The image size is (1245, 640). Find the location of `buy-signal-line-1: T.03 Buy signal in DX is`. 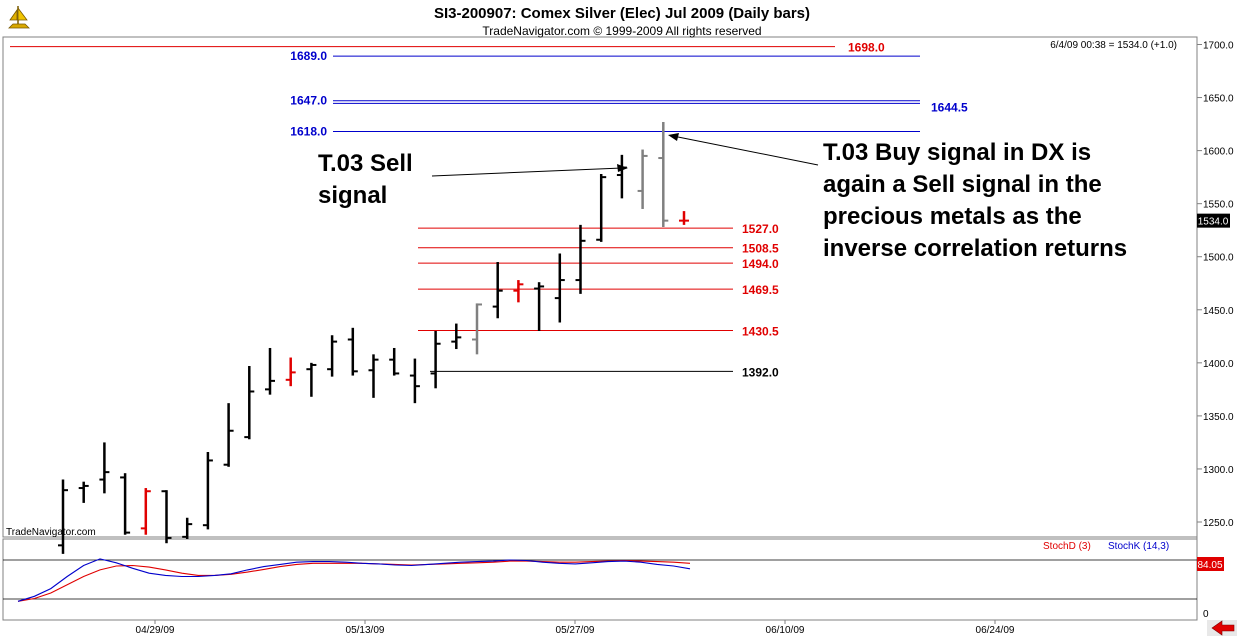

buy-signal-line-1: T.03 Buy signal in DX is is located at coordinates (957, 152).